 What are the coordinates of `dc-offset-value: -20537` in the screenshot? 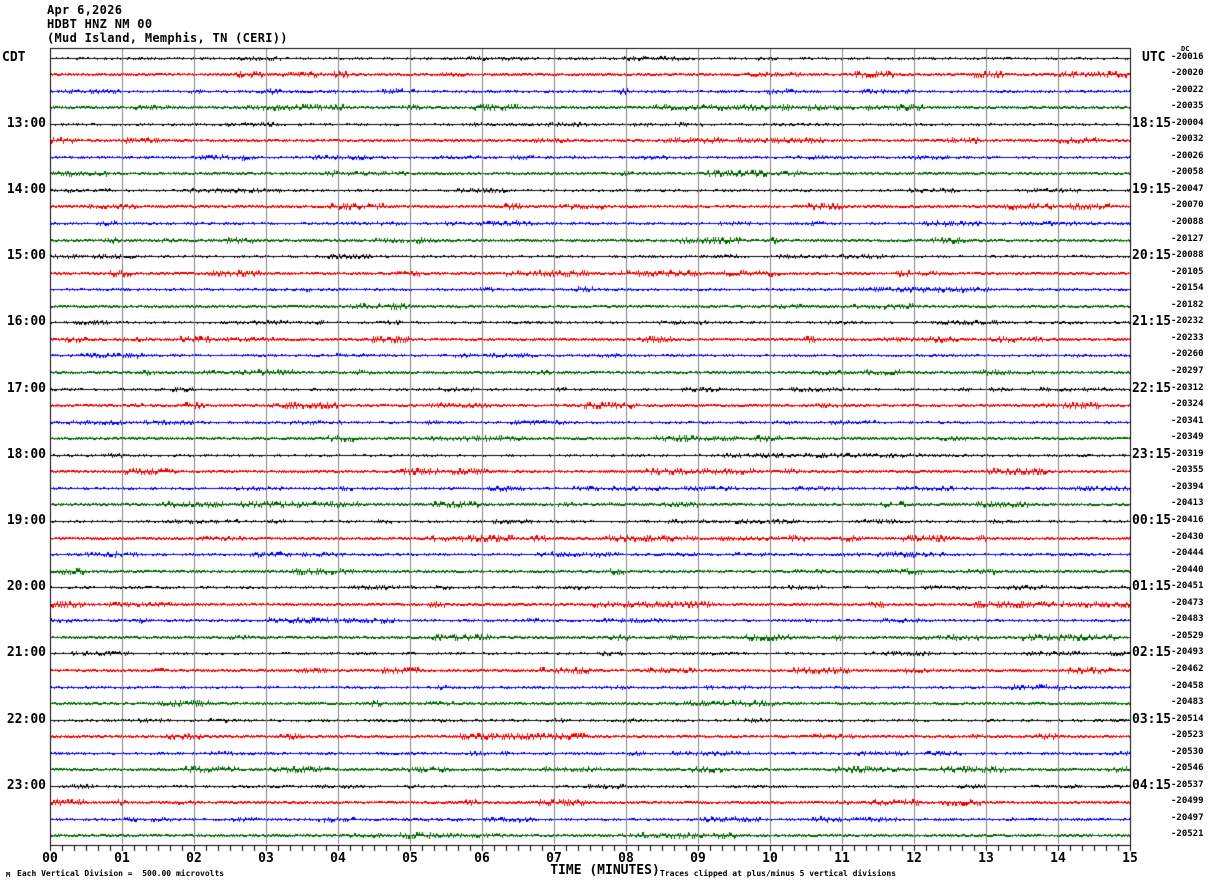 It's located at (1187, 785).